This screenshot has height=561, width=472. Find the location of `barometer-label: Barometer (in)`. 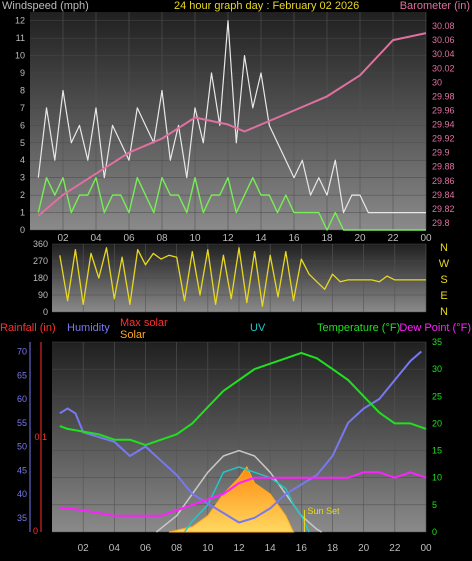

barometer-label: Barometer (in) is located at coordinates (435, 6).